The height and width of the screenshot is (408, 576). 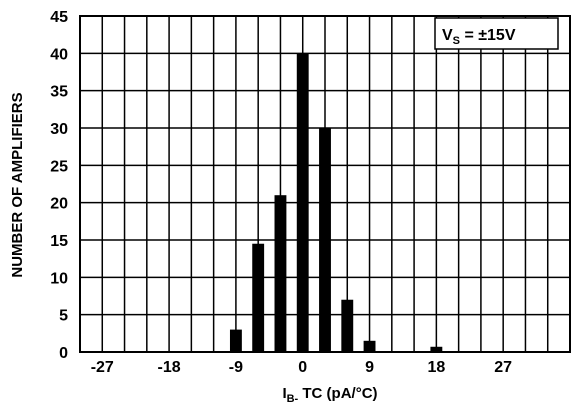 What do you see at coordinates (456, 41) in the screenshot?
I see `annotation-sub: S` at bounding box center [456, 41].